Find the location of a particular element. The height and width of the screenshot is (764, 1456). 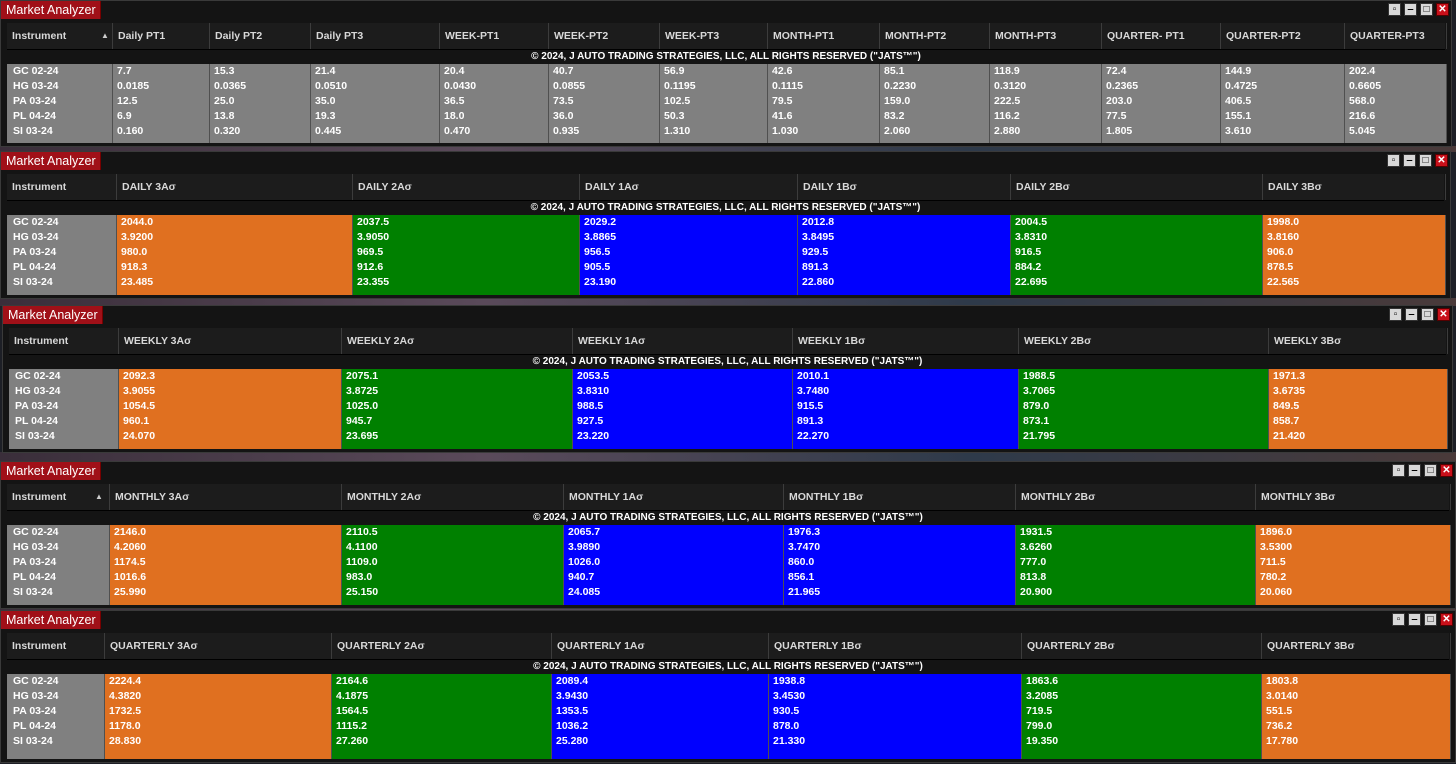

value-cell: 1016.6 is located at coordinates (130, 577).